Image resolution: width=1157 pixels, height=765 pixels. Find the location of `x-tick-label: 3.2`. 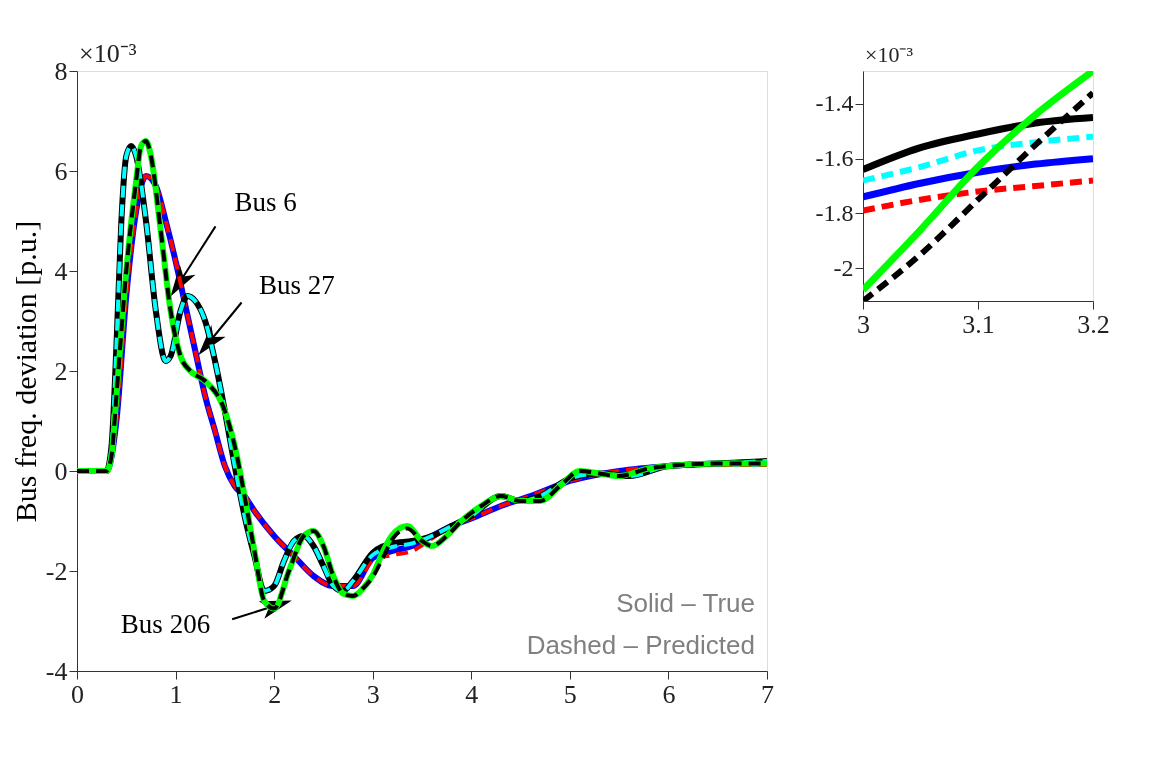

x-tick-label: 3.2 is located at coordinates (1093, 324).